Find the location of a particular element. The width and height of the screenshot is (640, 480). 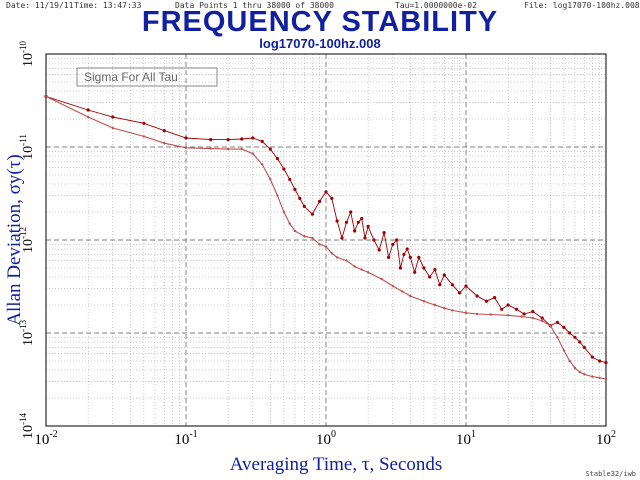

software-credit: Stable32/iwb is located at coordinates (610, 474).